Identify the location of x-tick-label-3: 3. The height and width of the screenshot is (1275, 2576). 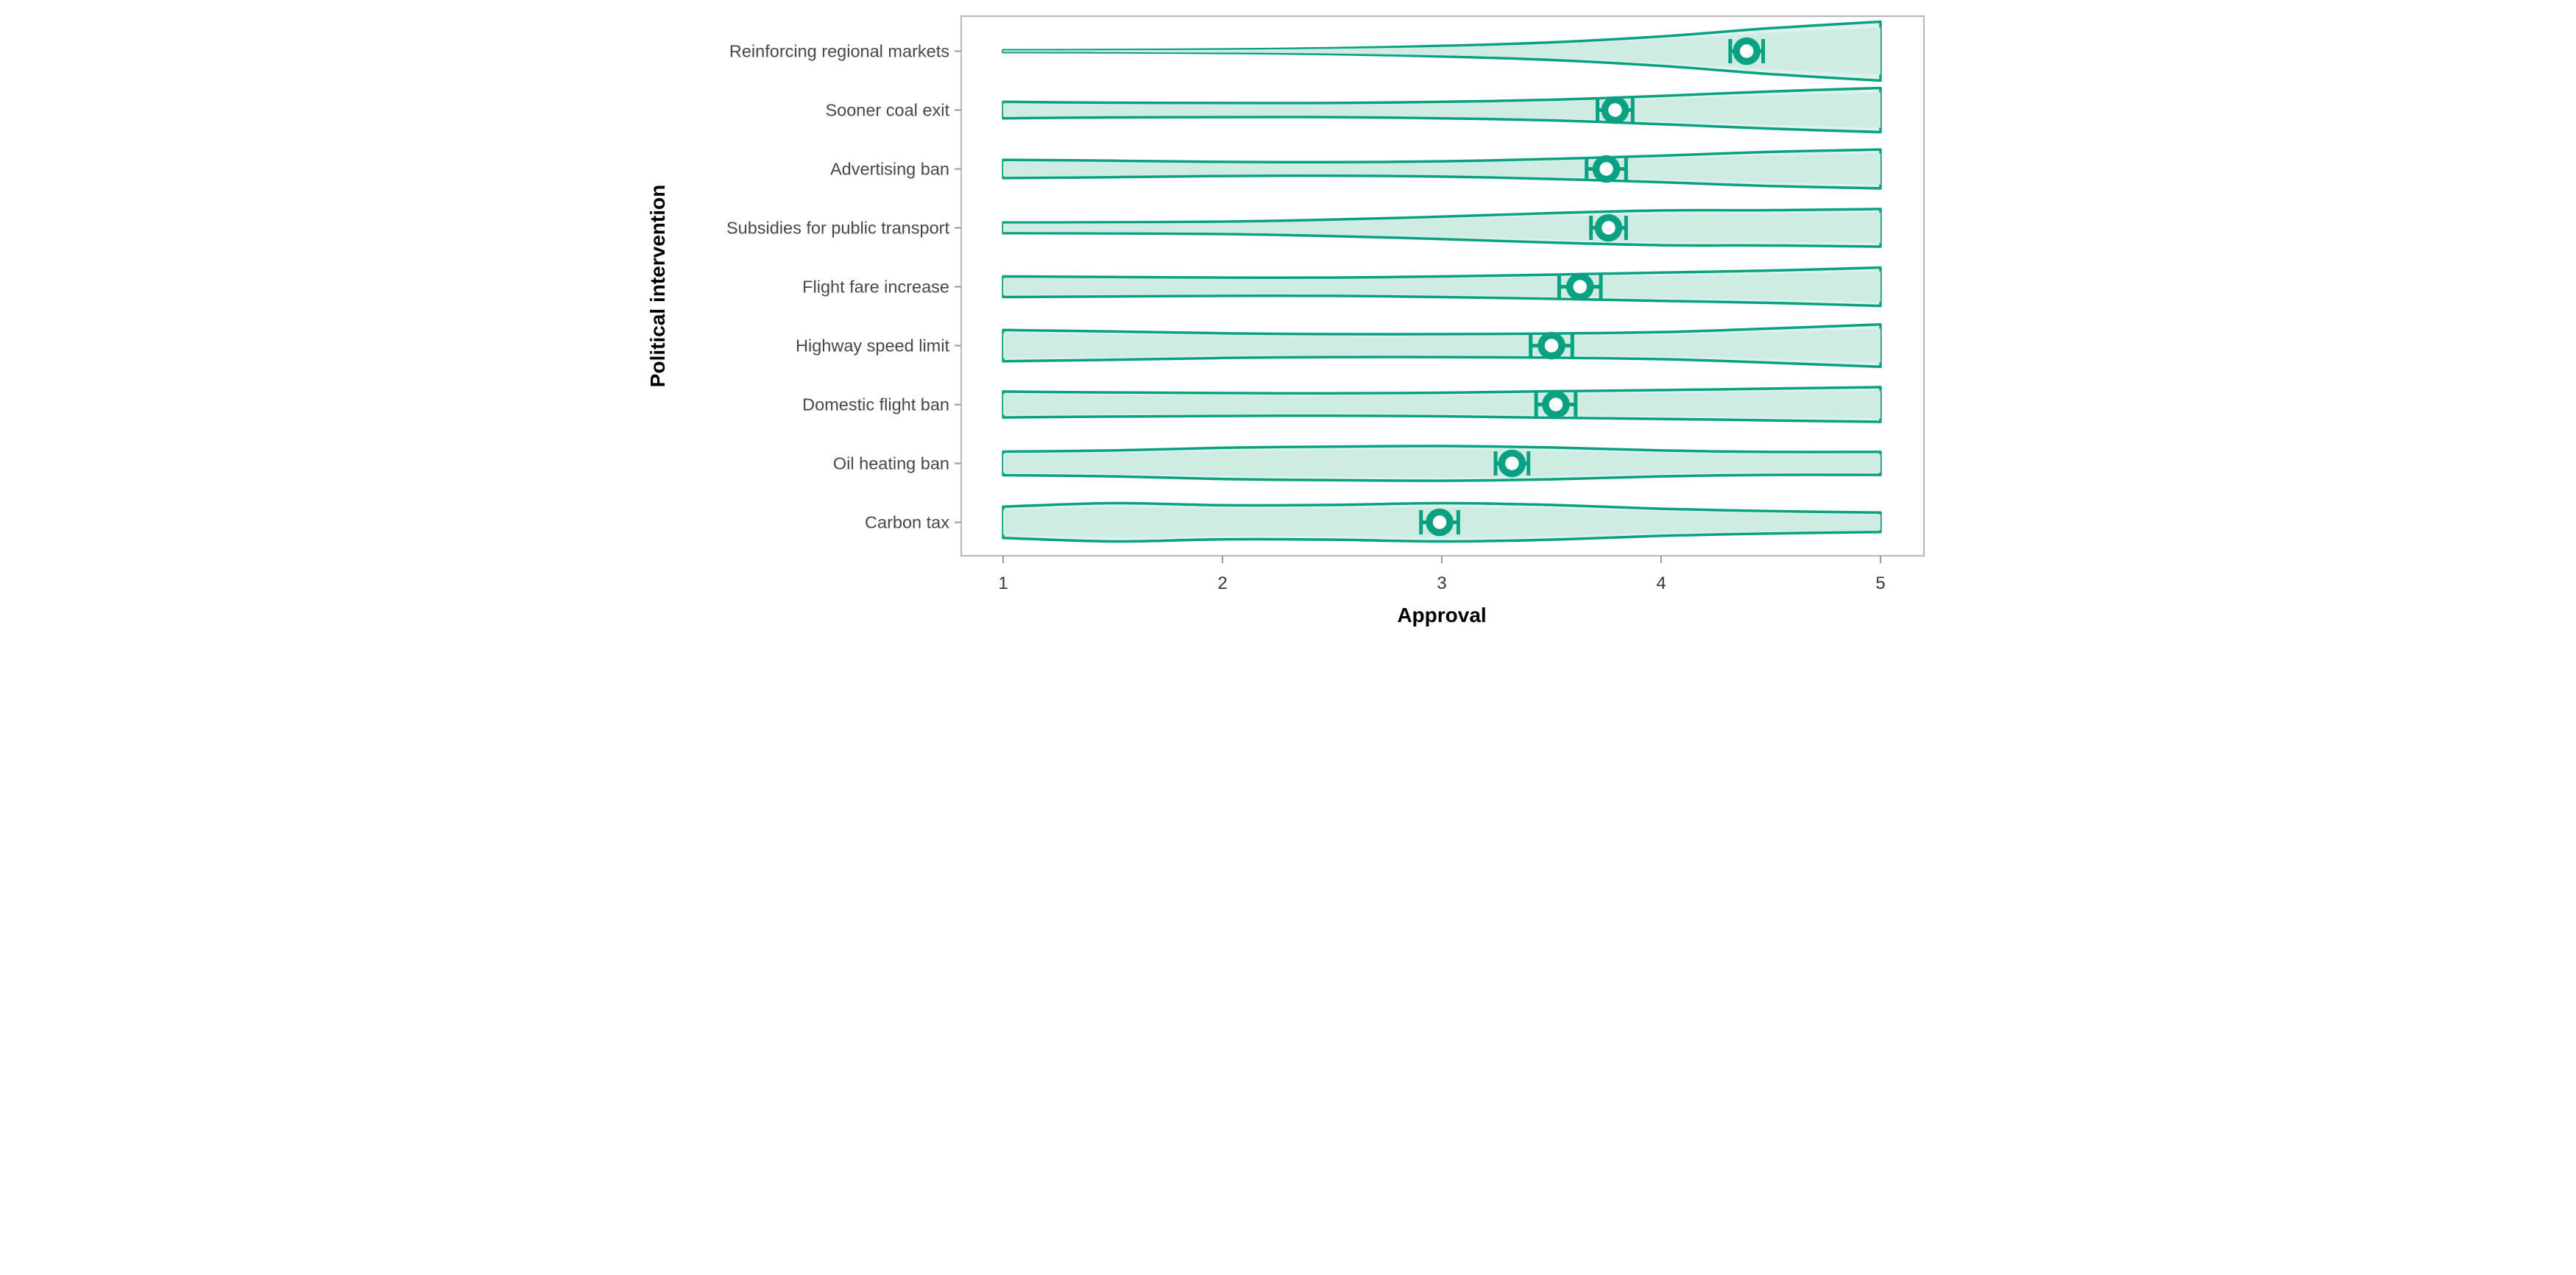
(1441, 583).